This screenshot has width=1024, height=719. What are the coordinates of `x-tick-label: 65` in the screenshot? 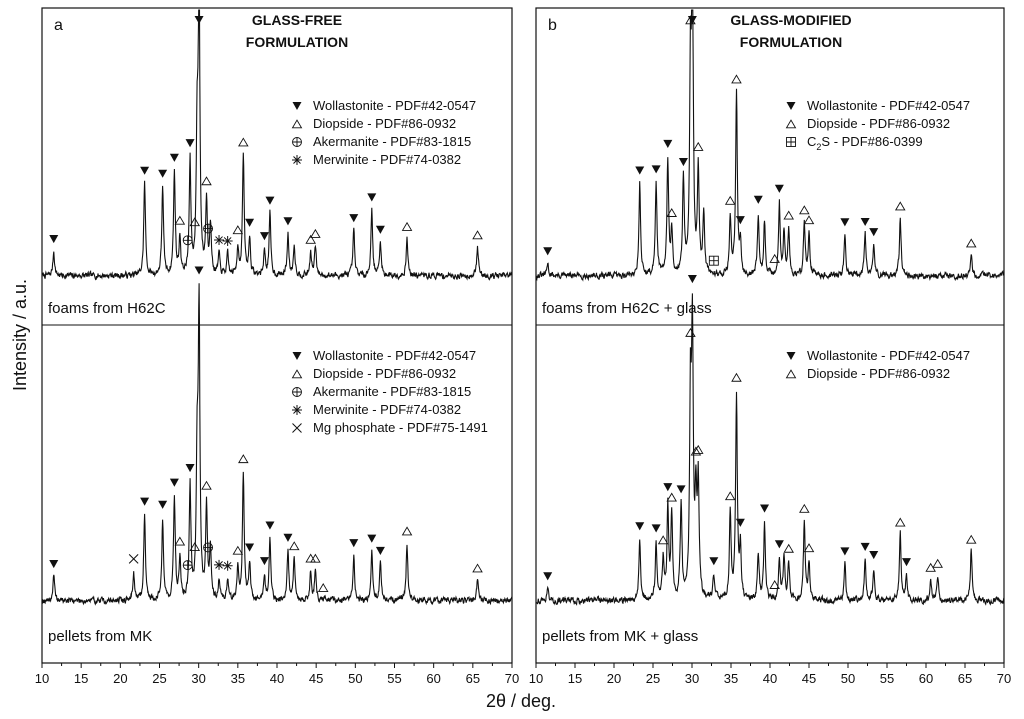 It's located at (473, 678).